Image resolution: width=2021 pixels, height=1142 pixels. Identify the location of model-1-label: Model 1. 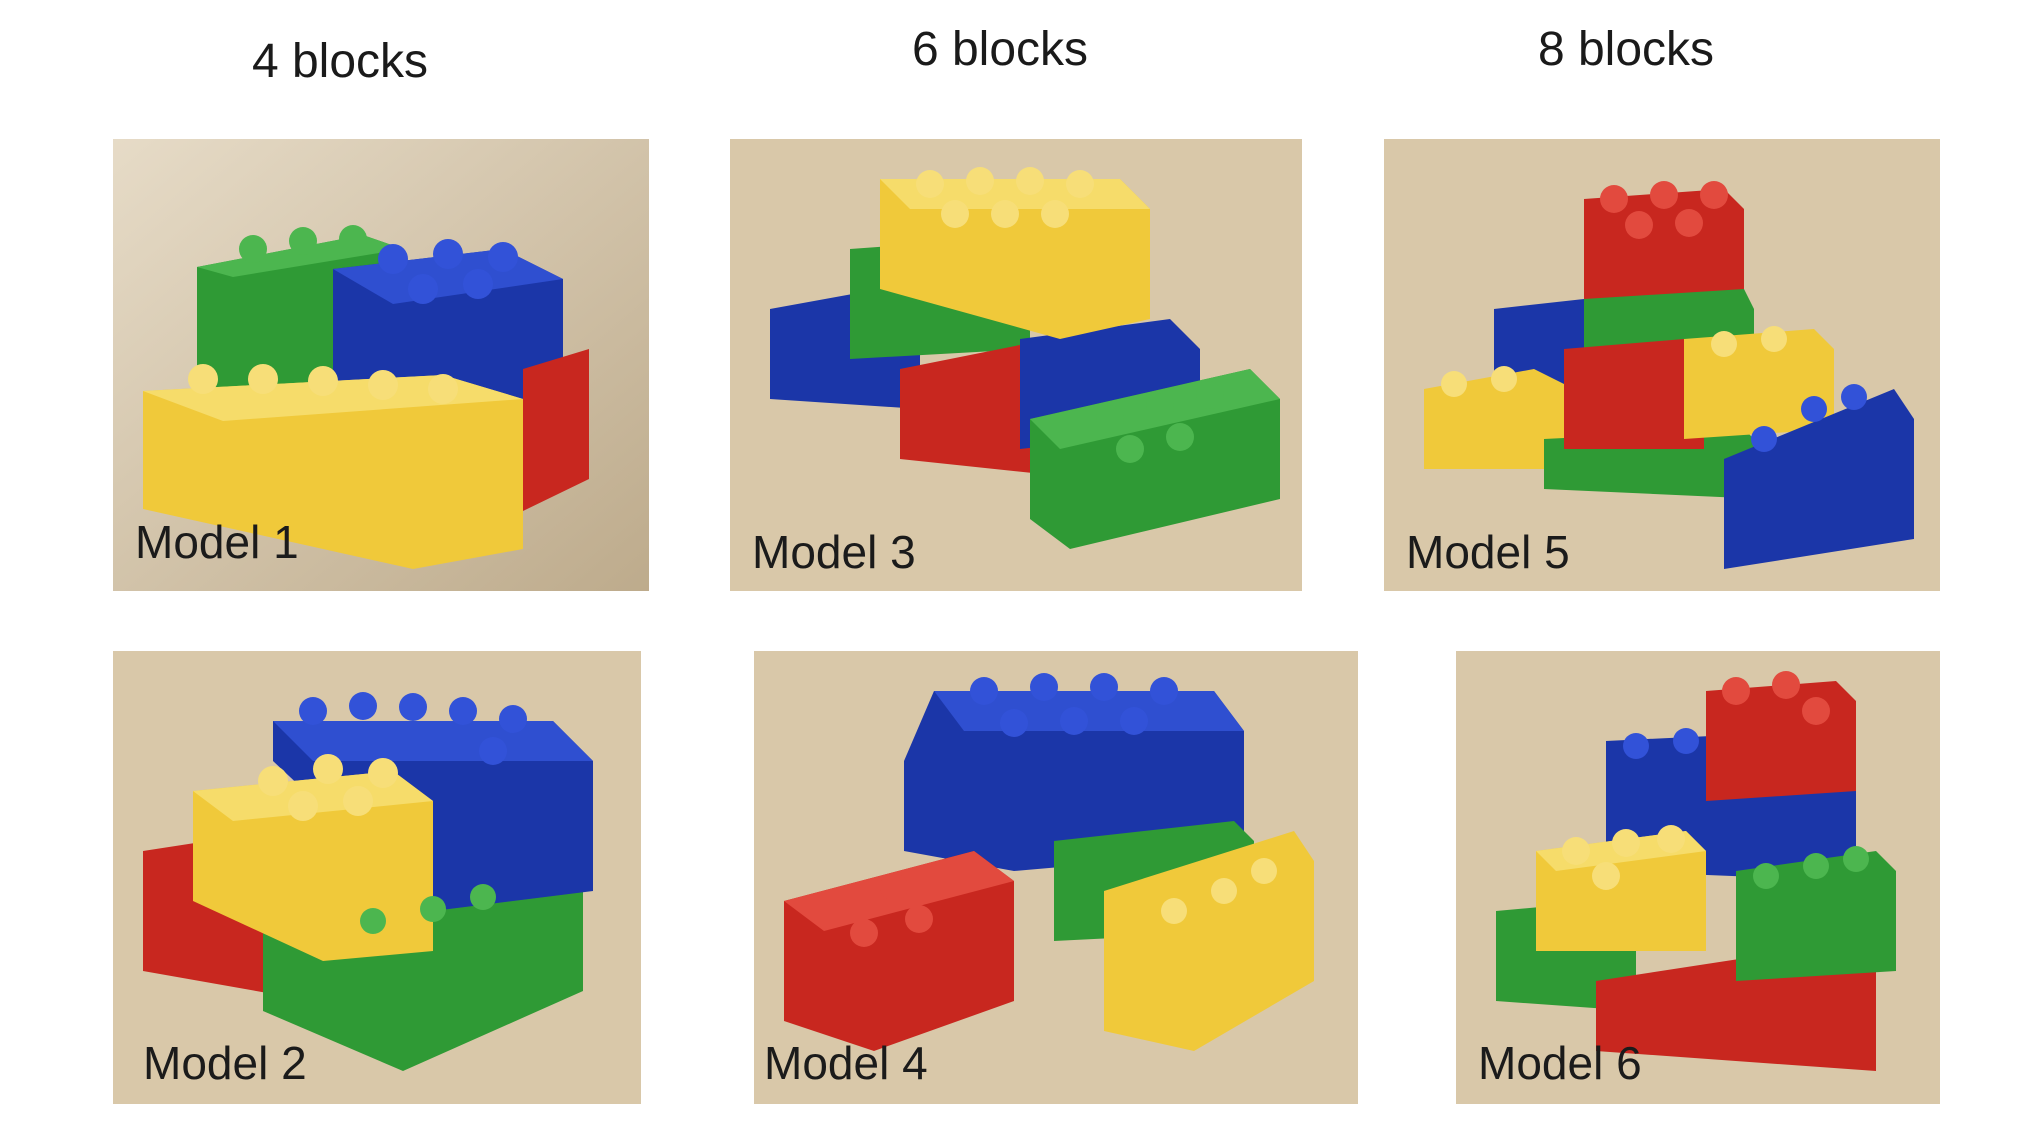
(217, 542).